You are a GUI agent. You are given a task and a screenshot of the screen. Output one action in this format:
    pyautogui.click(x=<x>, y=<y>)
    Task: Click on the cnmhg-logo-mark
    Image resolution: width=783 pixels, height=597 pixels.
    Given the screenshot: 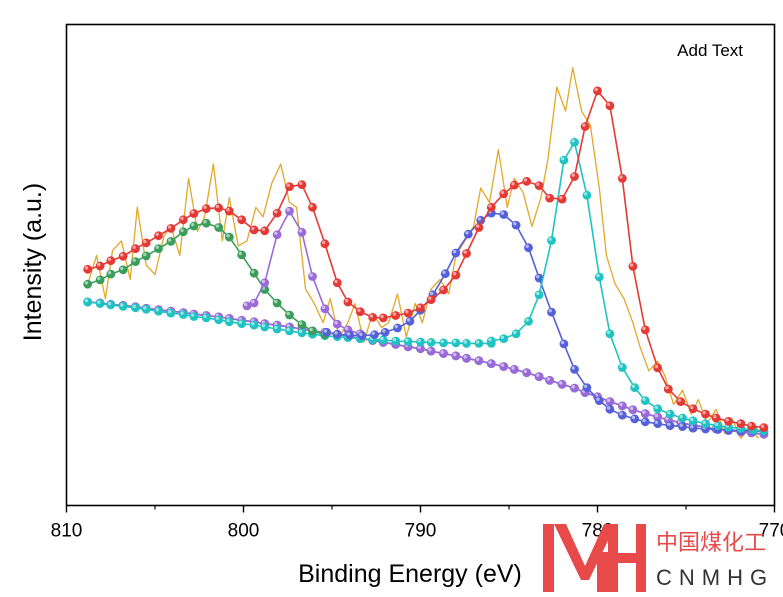 What is the action you would take?
    pyautogui.click(x=594, y=558)
    